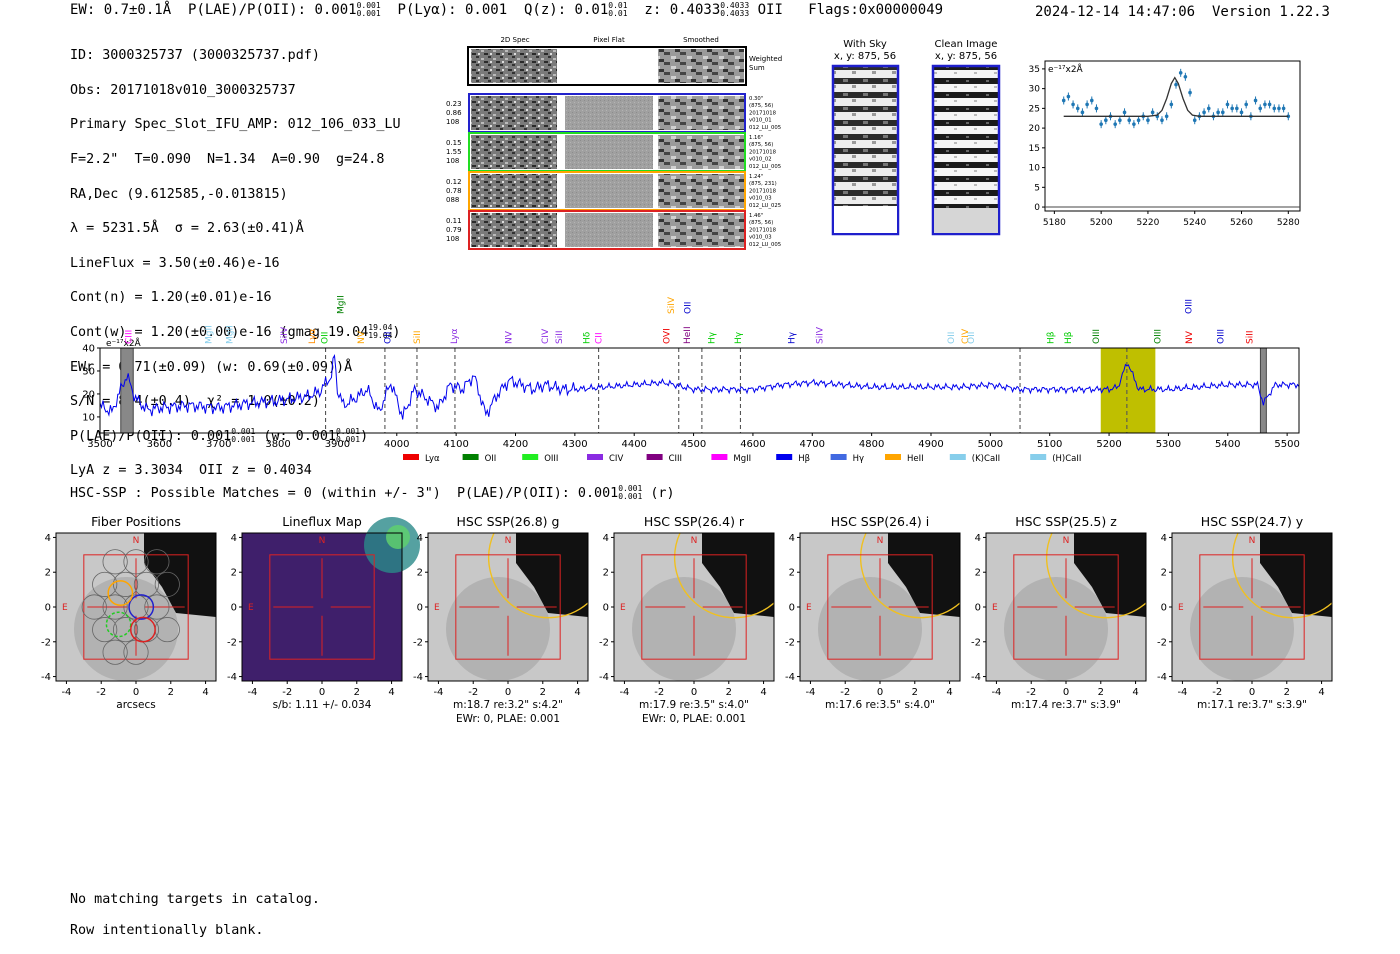  What do you see at coordinates (880, 692) in the screenshot?
I see `cutout-x-tick-label: 0` at bounding box center [880, 692].